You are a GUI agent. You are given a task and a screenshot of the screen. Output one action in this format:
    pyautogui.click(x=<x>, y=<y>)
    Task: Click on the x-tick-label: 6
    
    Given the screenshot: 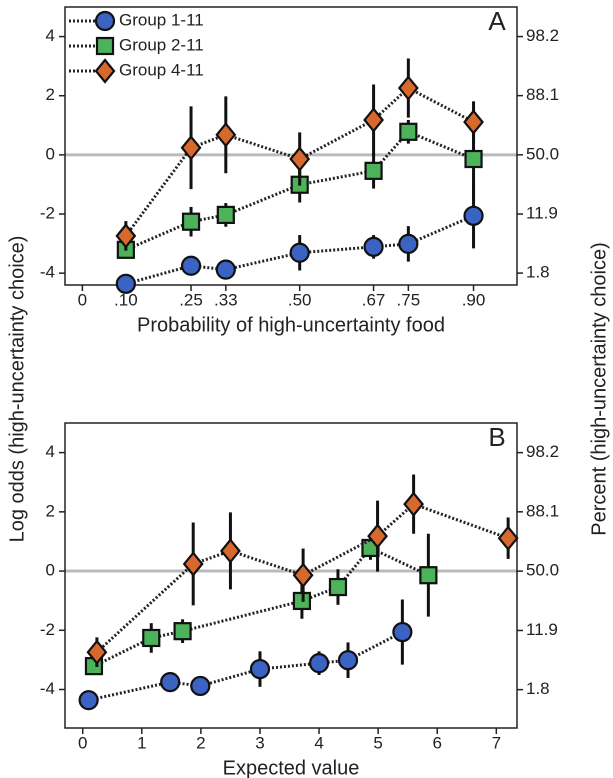 What is the action you would take?
    pyautogui.click(x=437, y=742)
    